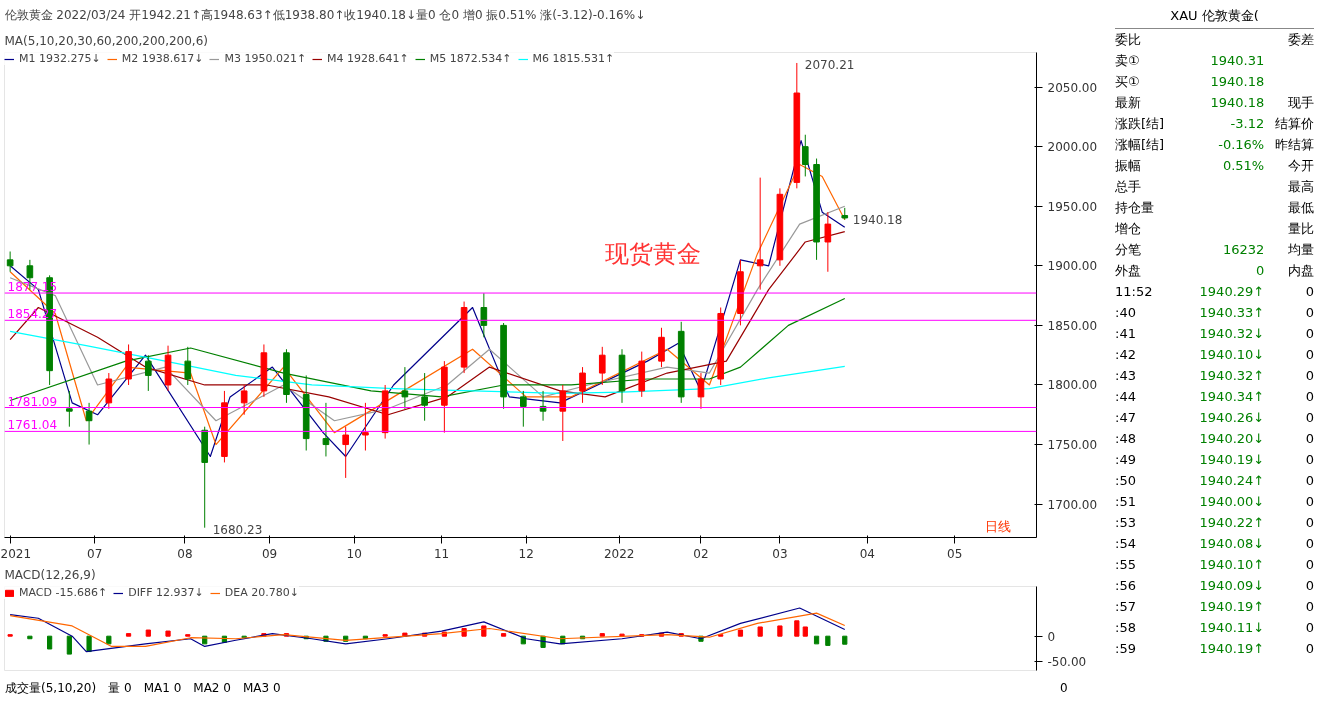  Describe the element at coordinates (1072, 445) in the screenshot. I see `y-tick-label: 1750.00` at that location.